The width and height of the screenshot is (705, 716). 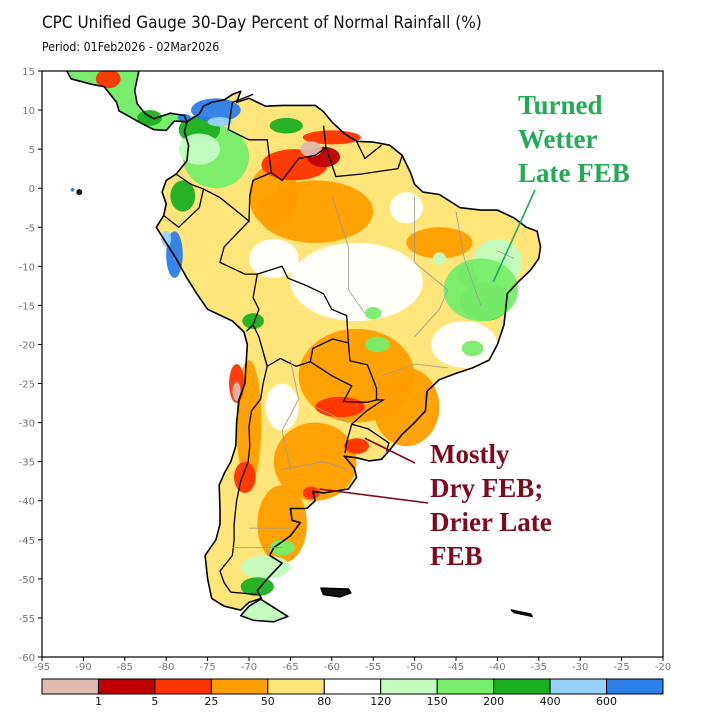 I want to click on y-tick-label: -35, so click(x=27, y=463).